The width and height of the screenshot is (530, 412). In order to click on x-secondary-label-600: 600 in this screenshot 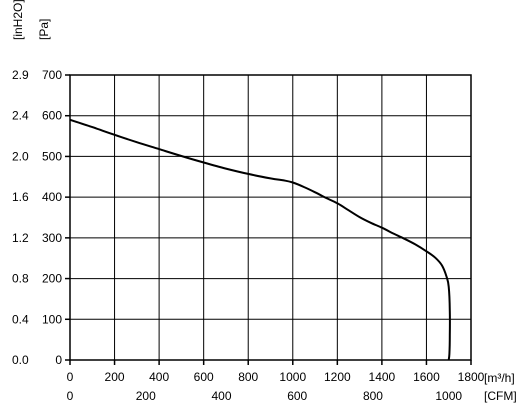, I will do `click(297, 396)`.